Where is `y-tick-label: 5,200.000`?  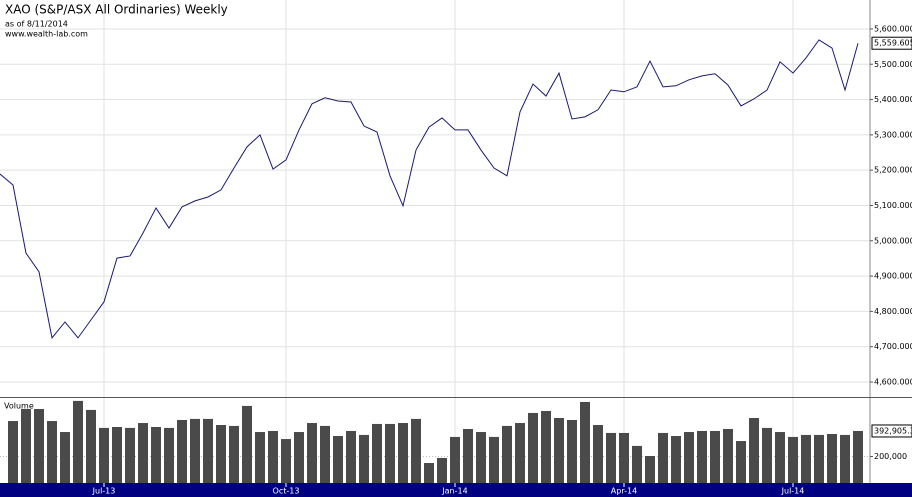 y-tick-label: 5,200.000 is located at coordinates (893, 170).